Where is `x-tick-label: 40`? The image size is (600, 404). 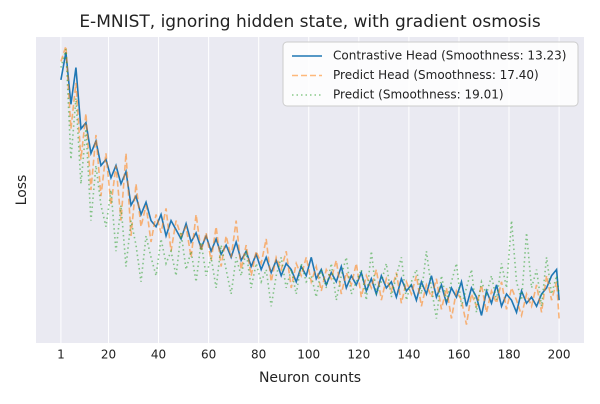 x-tick-label: 40 is located at coordinates (158, 355).